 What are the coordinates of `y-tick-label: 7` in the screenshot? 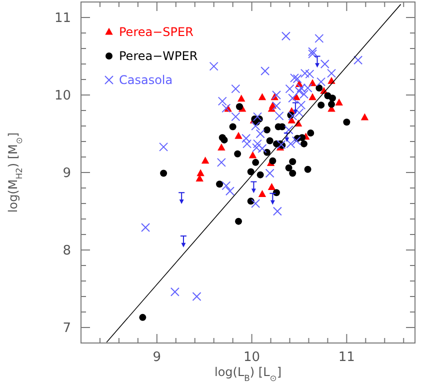 It's located at (66, 328).